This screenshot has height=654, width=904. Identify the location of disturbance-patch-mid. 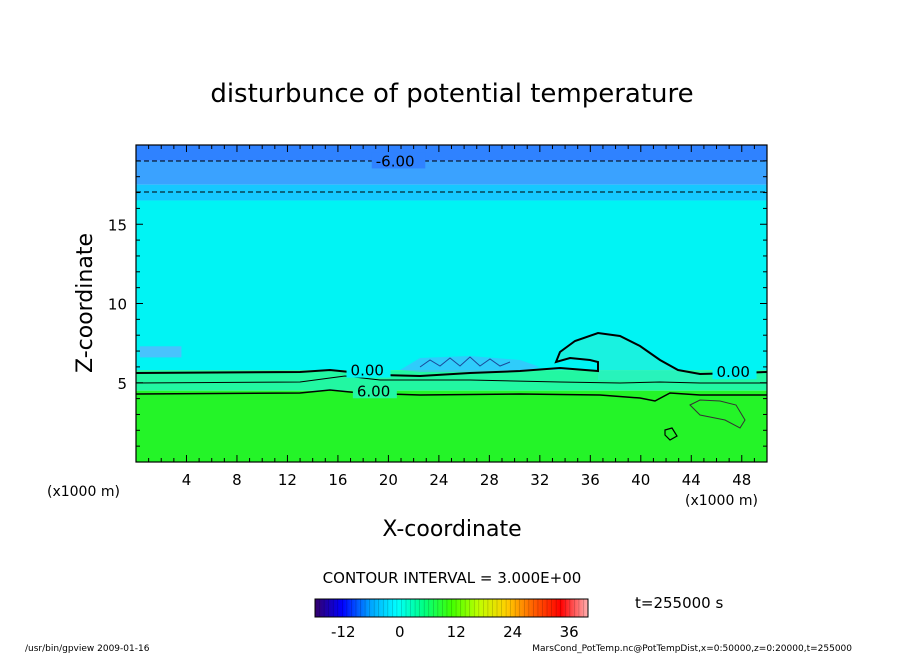
(470, 364).